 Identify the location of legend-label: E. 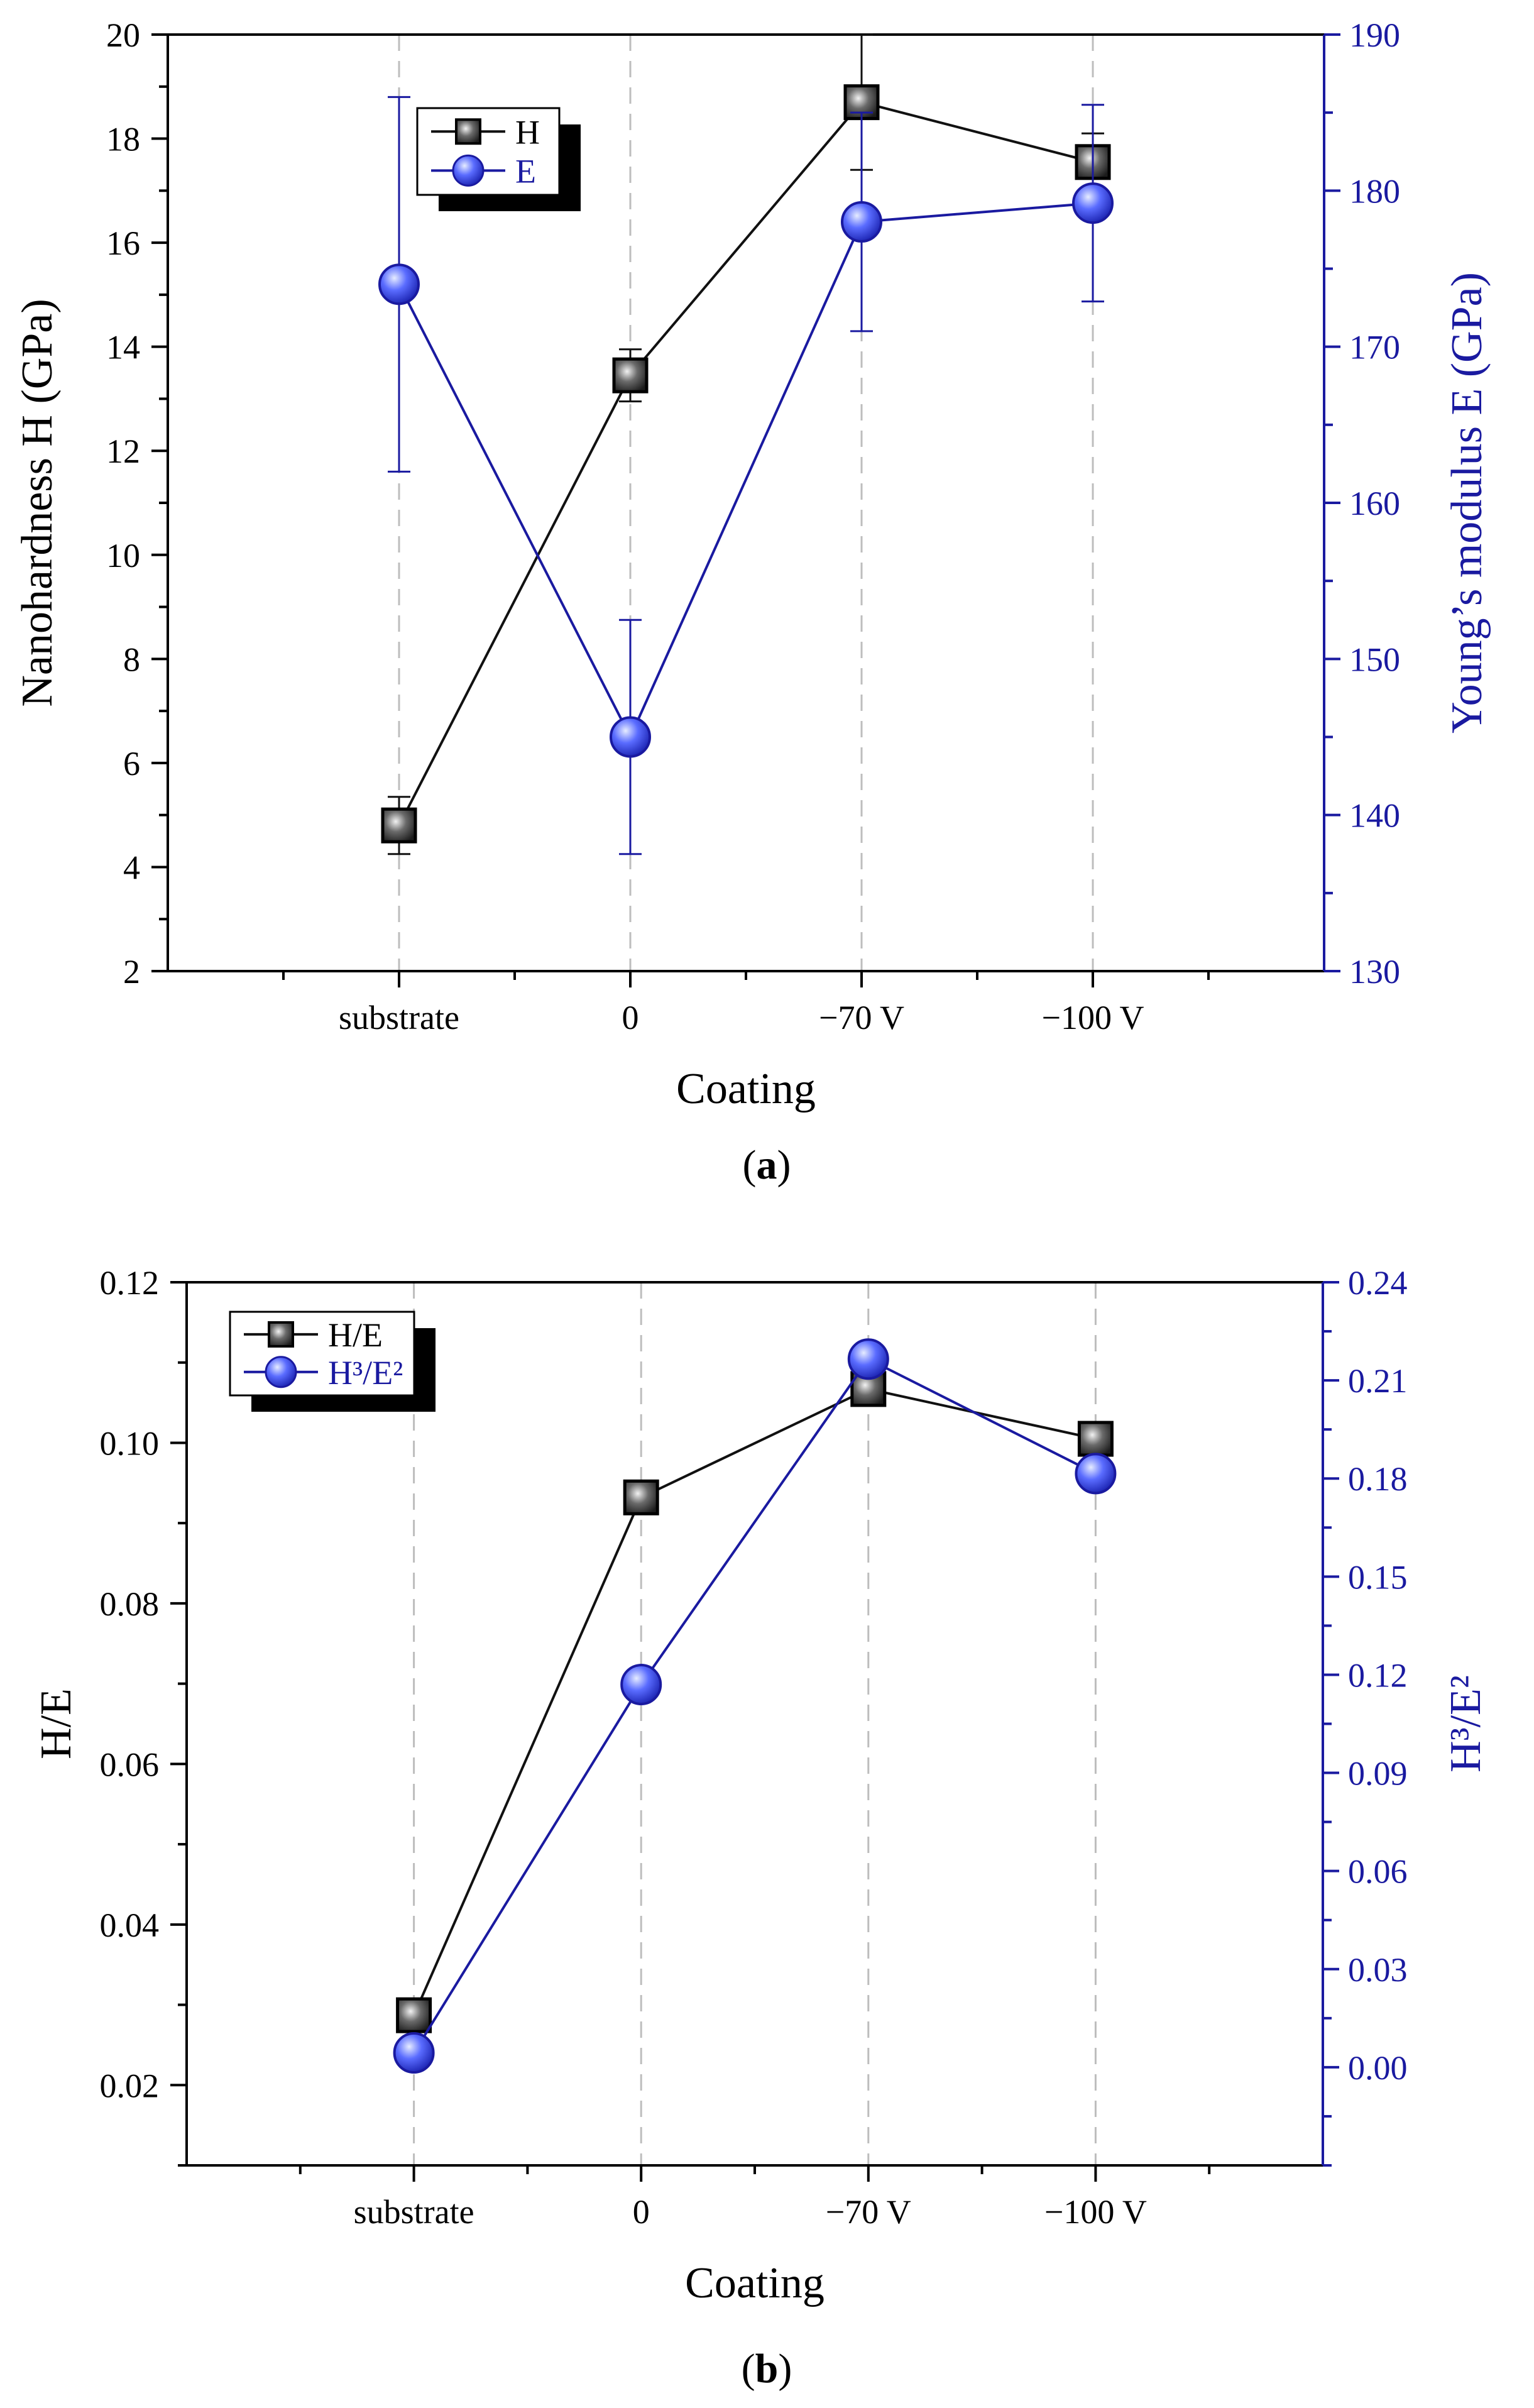
(525, 171).